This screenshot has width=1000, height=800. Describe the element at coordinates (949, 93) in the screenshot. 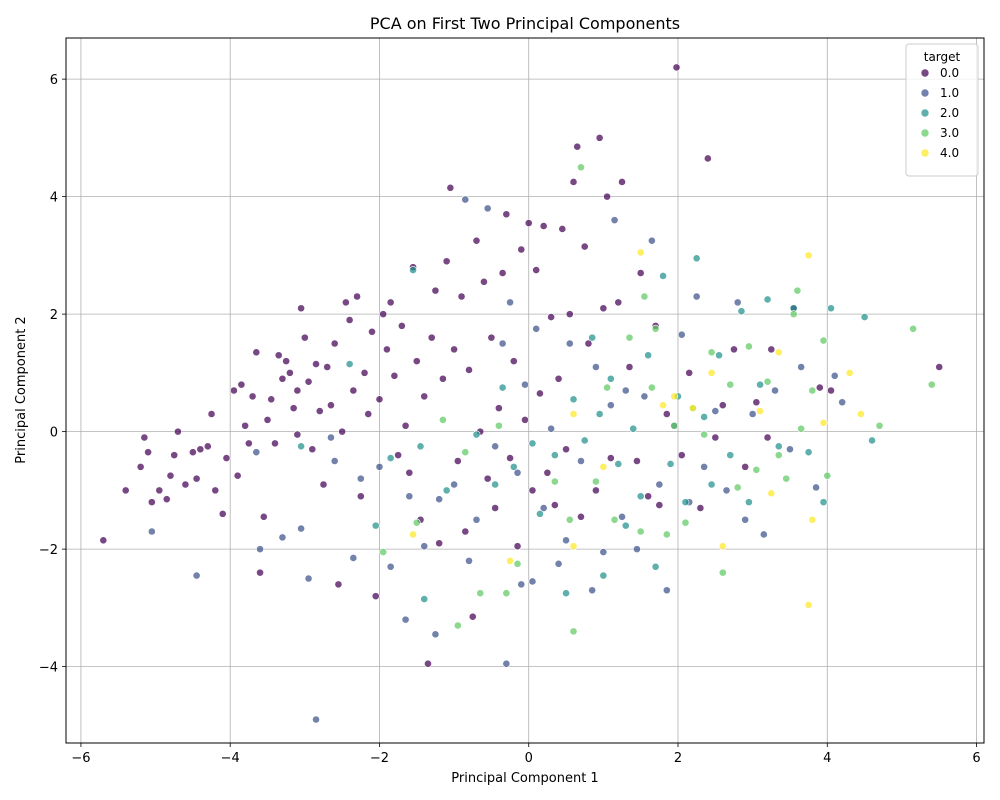

I see `legend-entry-label: 1.0` at that location.